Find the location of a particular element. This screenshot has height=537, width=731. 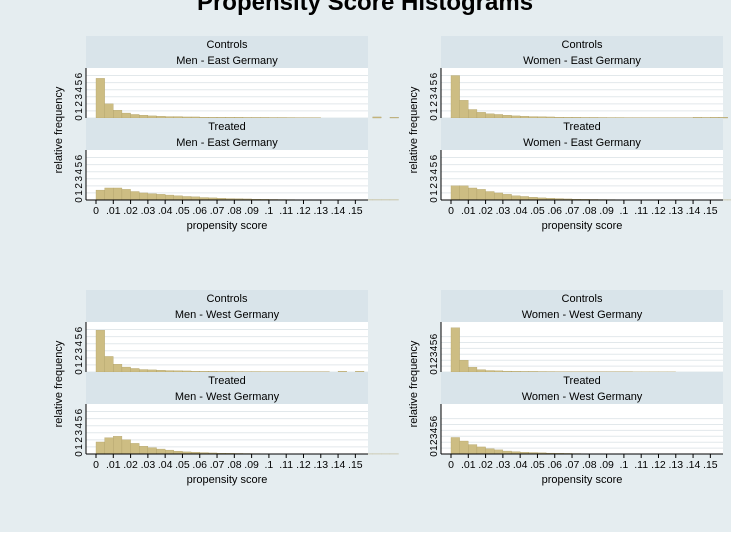

strip-panel-label: Men - West Germany is located at coordinates (227, 397).